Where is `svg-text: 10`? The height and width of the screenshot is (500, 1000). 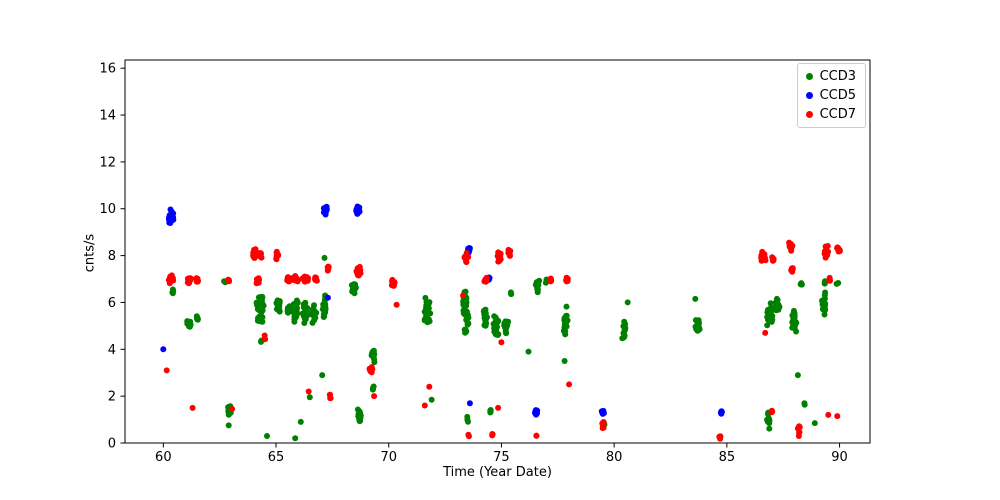
svg-text: 10 is located at coordinates (107, 209).